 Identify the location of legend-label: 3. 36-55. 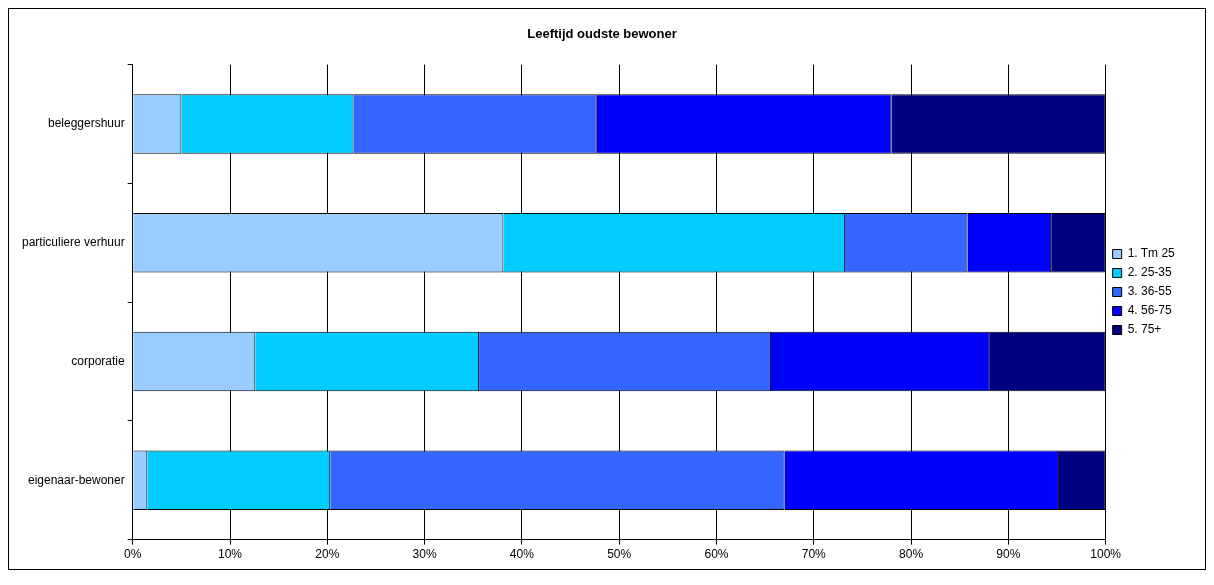
(1150, 291).